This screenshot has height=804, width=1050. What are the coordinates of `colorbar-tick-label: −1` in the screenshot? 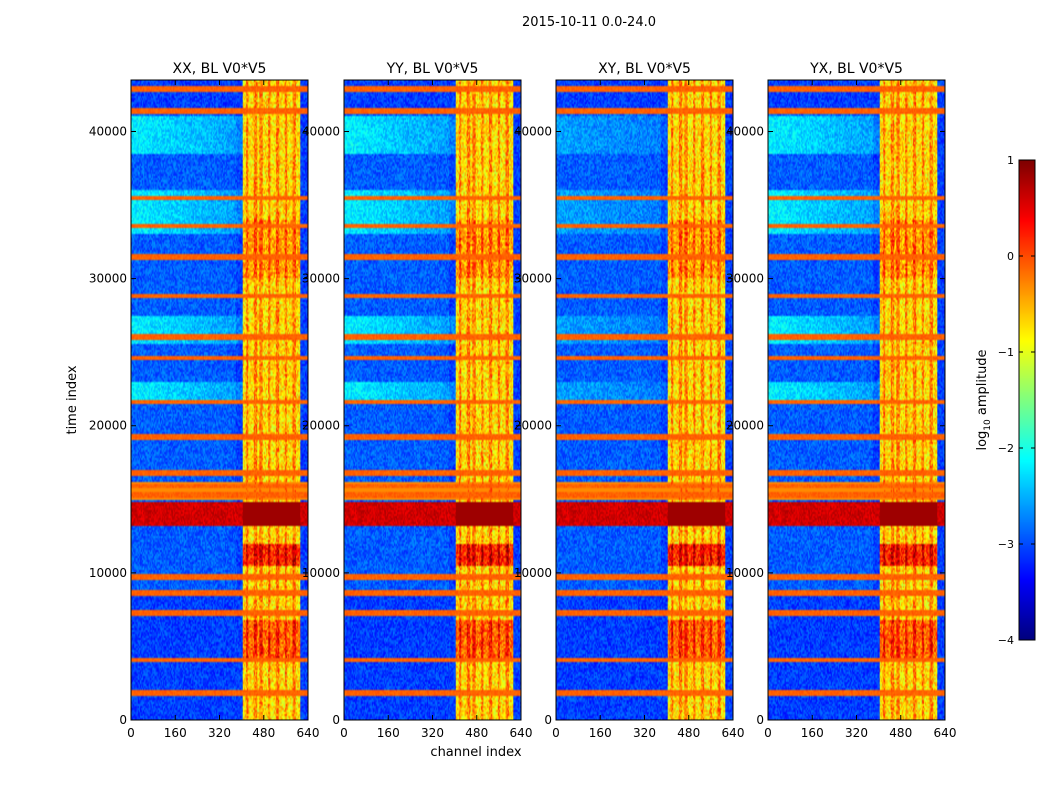 It's located at (1006, 352).